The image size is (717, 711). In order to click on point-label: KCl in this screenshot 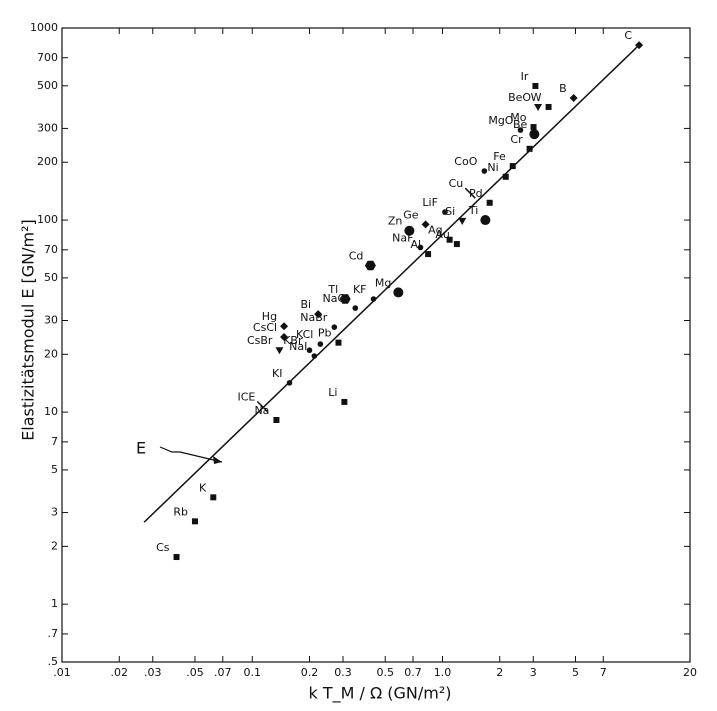, I will do `click(304, 334)`.